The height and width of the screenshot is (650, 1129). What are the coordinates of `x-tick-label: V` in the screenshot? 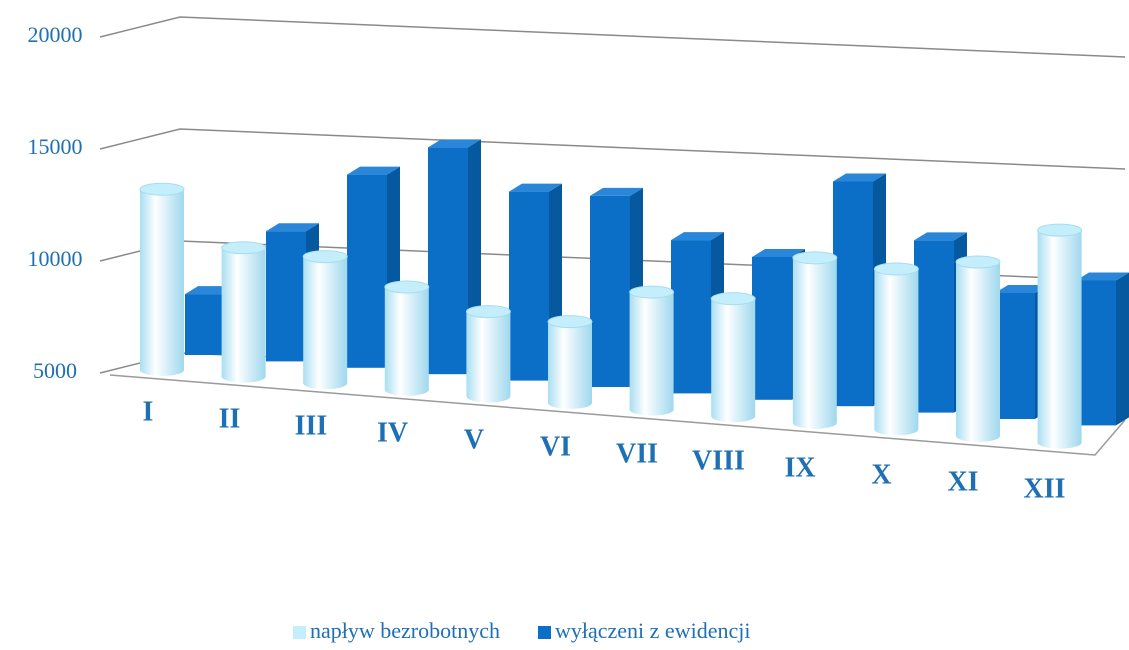 It's located at (474, 439).